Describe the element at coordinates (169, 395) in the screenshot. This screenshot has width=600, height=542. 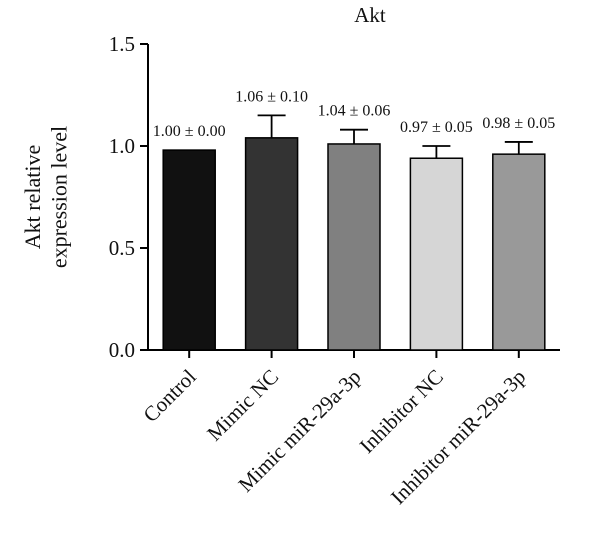
I see `category-label: Control` at that location.